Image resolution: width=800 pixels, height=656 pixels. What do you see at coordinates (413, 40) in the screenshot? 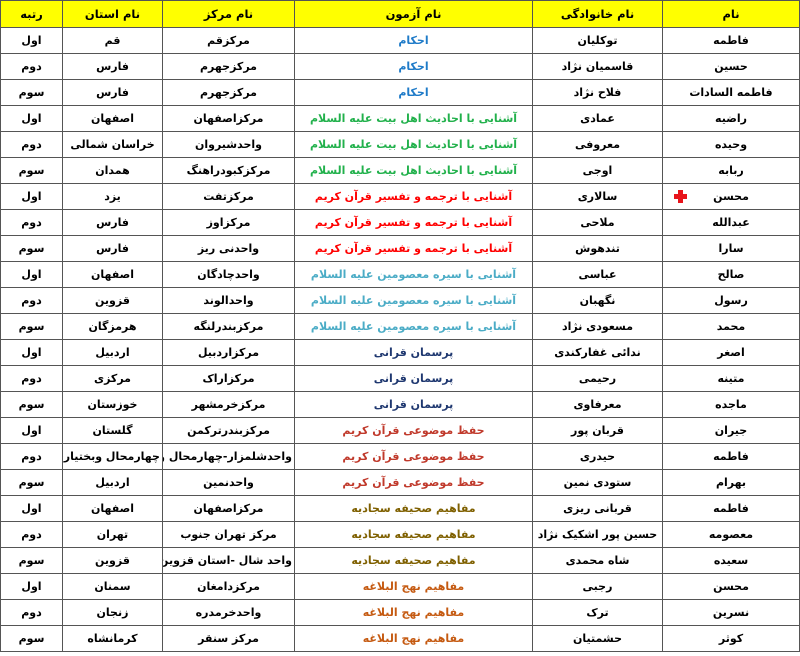
I see `cell-exam: احکام` at bounding box center [413, 40].